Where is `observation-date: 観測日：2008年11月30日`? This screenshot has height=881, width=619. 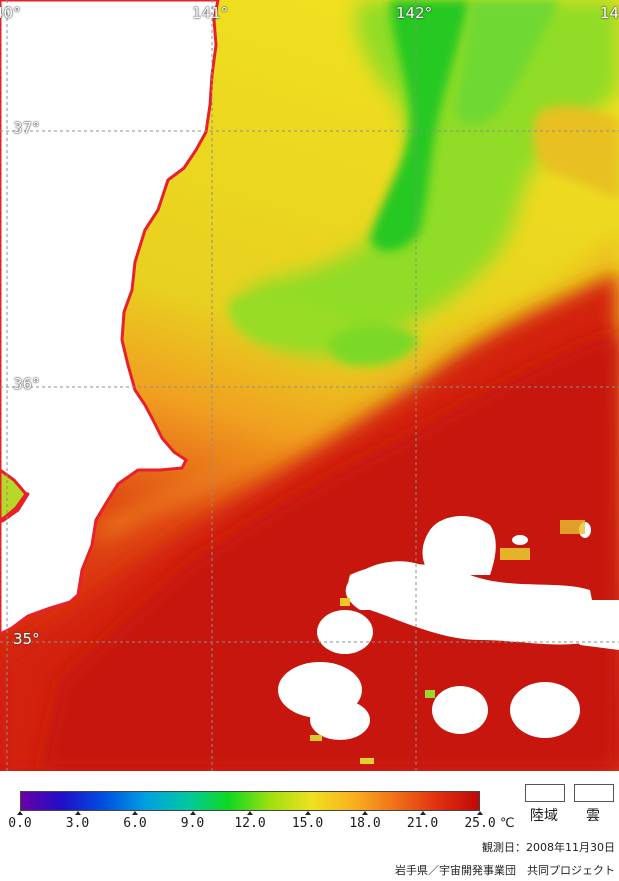
observation-date: 観測日：2008年11月30日 is located at coordinates (548, 847).